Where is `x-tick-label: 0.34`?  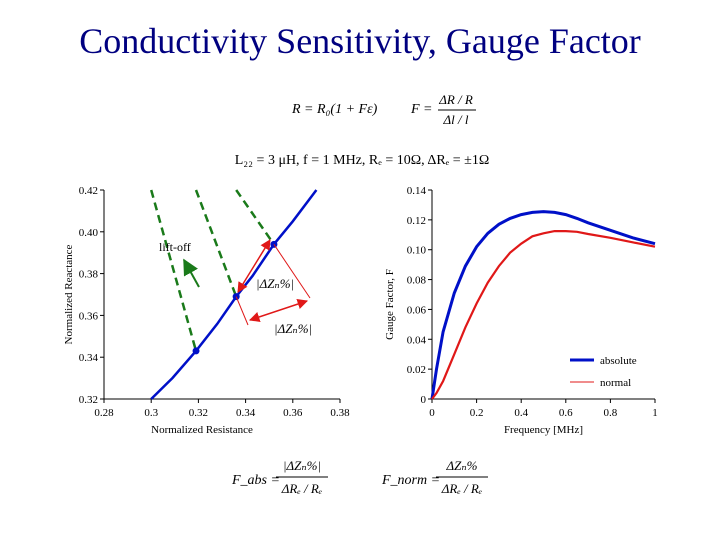 x-tick-label: 0.34 is located at coordinates (246, 413).